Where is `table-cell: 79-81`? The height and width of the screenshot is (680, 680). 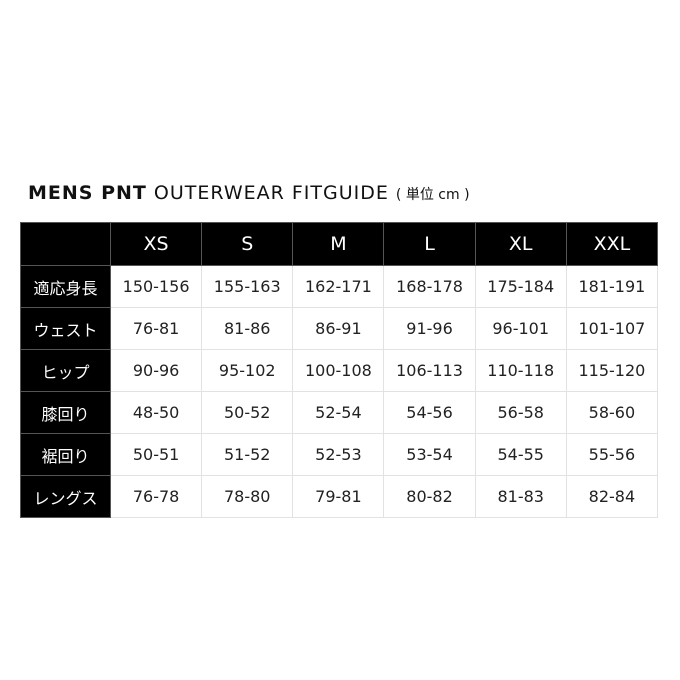
table-cell: 79-81 is located at coordinates (338, 496).